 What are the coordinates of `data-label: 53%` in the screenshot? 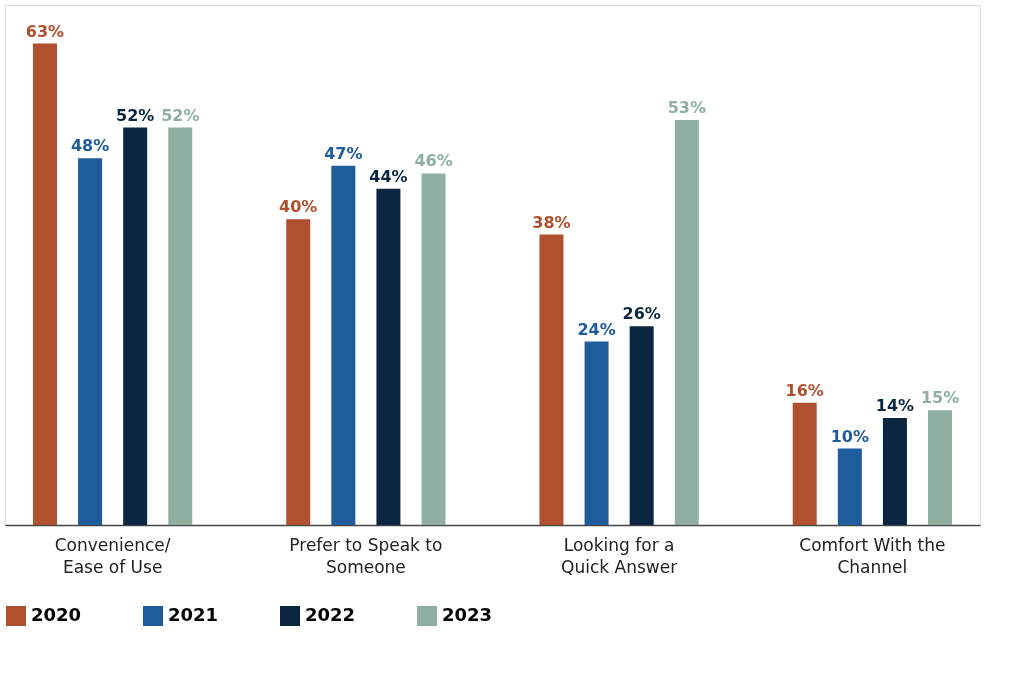 It's located at (686, 107).